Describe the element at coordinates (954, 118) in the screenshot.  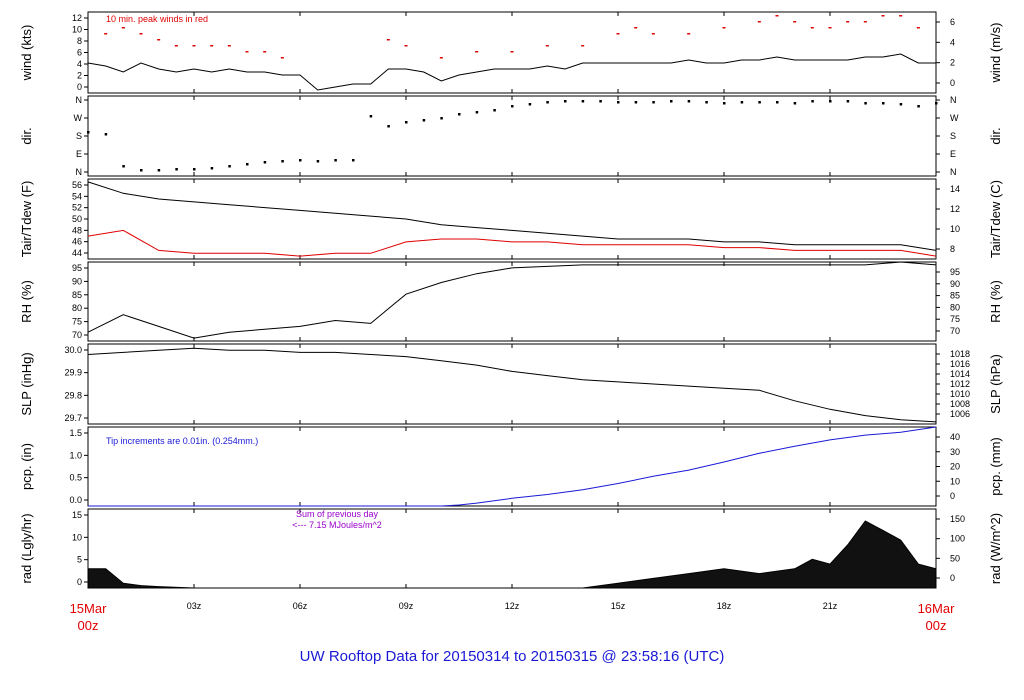
I see `y-tick-label-right: W` at that location.